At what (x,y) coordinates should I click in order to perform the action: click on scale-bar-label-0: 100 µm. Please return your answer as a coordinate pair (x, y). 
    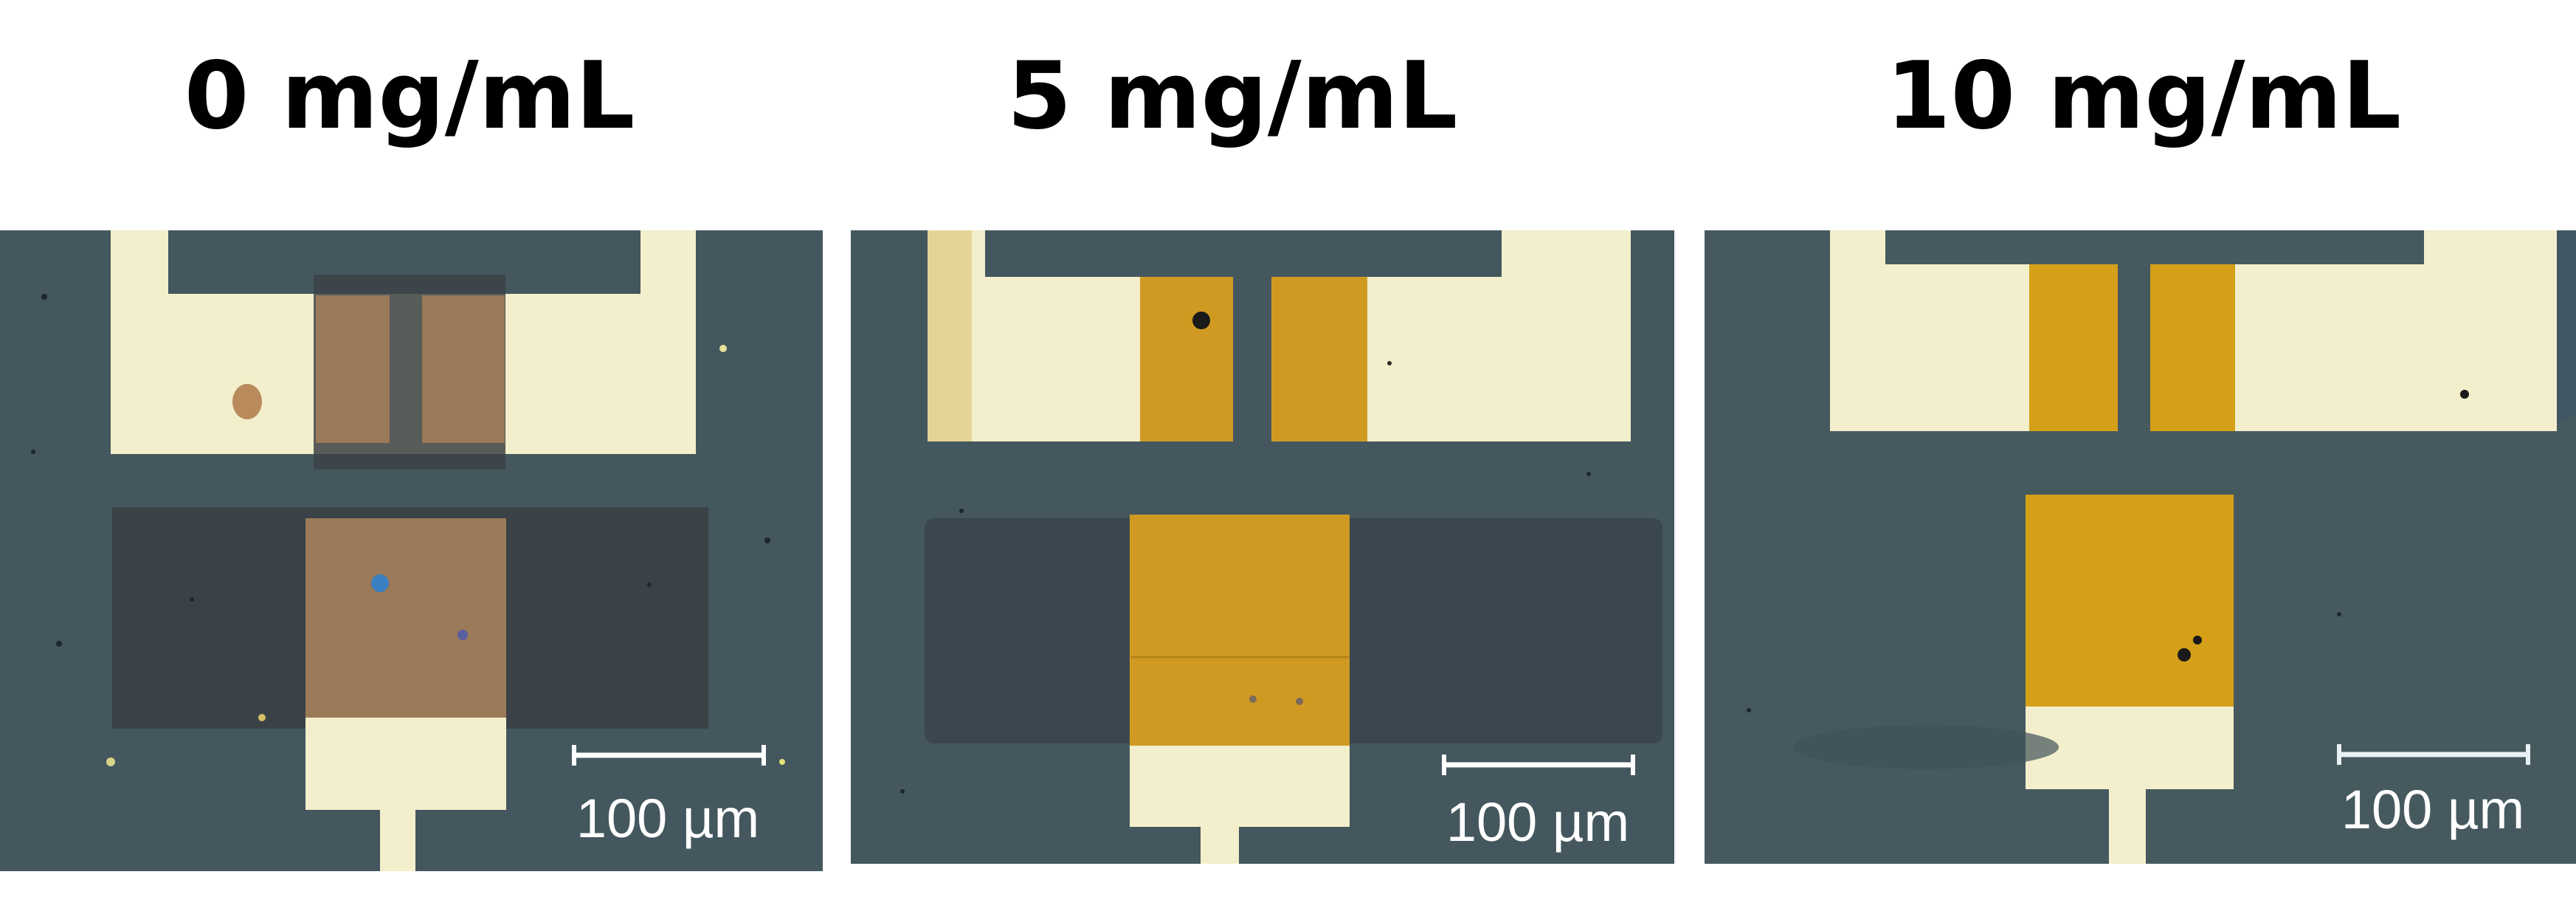
    Looking at the image, I should click on (668, 818).